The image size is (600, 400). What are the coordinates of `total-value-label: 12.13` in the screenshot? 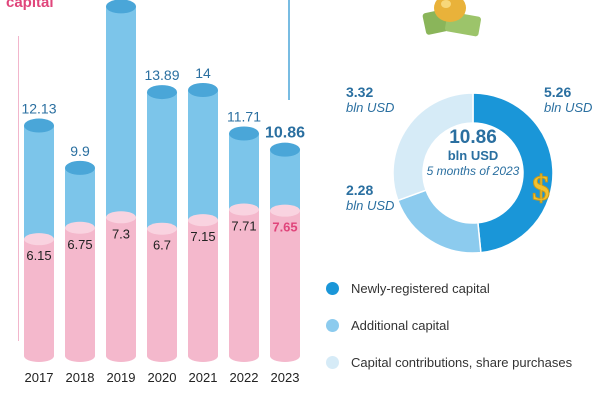 It's located at (38, 109).